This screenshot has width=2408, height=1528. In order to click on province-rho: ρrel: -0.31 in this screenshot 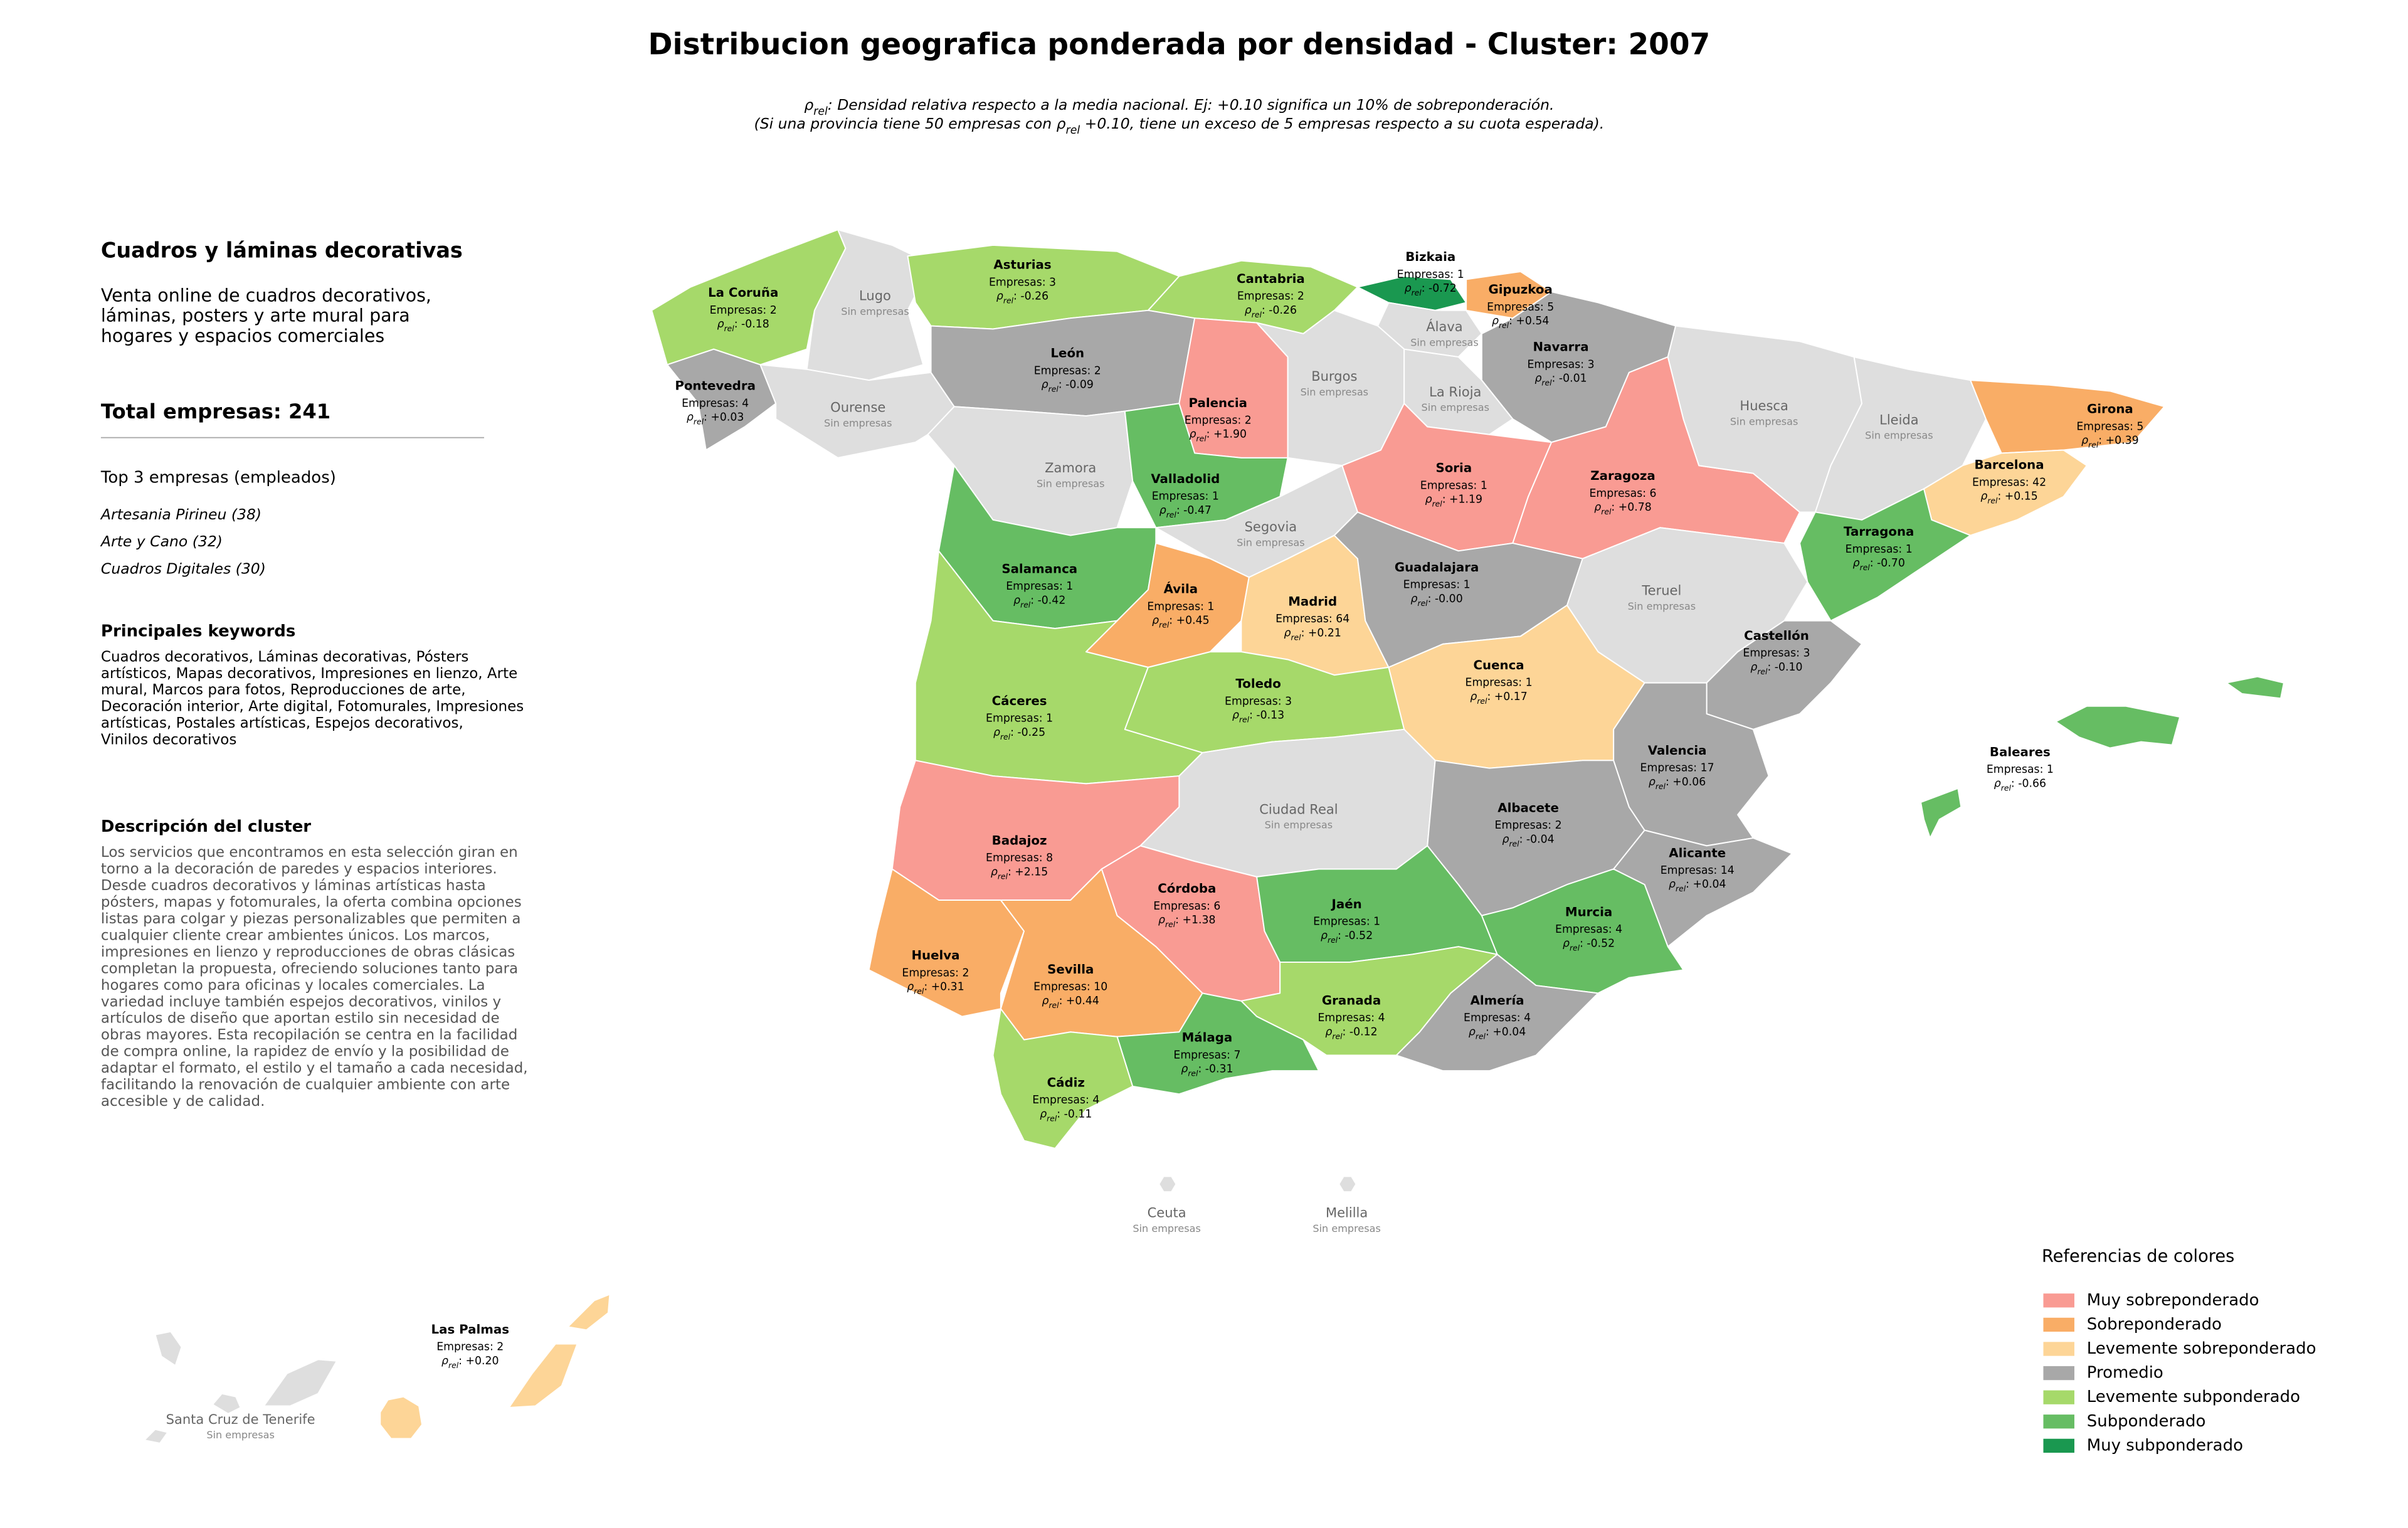, I will do `click(1207, 1070)`.